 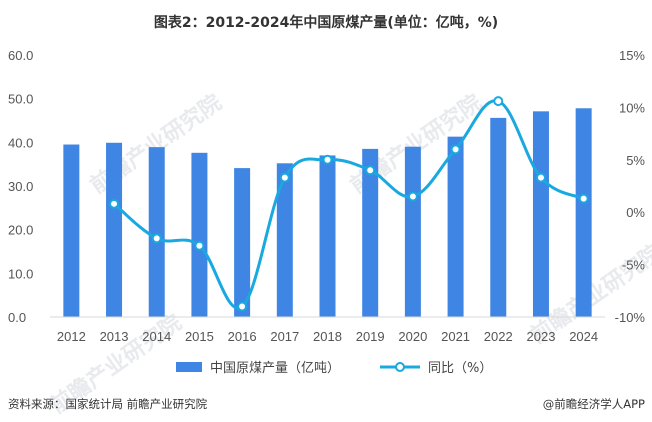 What do you see at coordinates (635, 160) in the screenshot?
I see `right-tick-label: 5%` at bounding box center [635, 160].